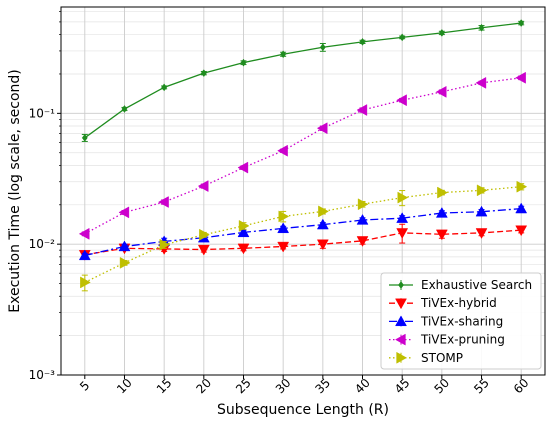 This screenshot has height=421, width=550. What do you see at coordinates (458, 303) in the screenshot?
I see `legend-label: TiVEx-hybrid` at bounding box center [458, 303].